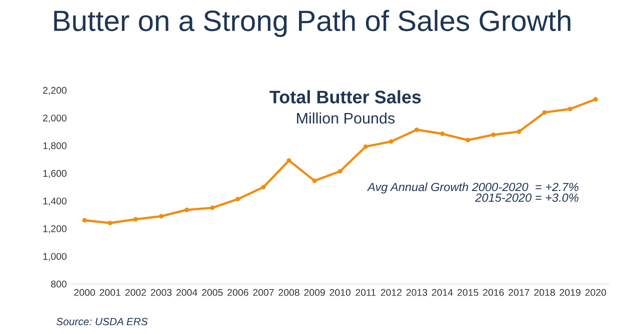 The height and width of the screenshot is (334, 624). What do you see at coordinates (187, 292) in the screenshot?
I see `x-tick-label: 2004` at bounding box center [187, 292].